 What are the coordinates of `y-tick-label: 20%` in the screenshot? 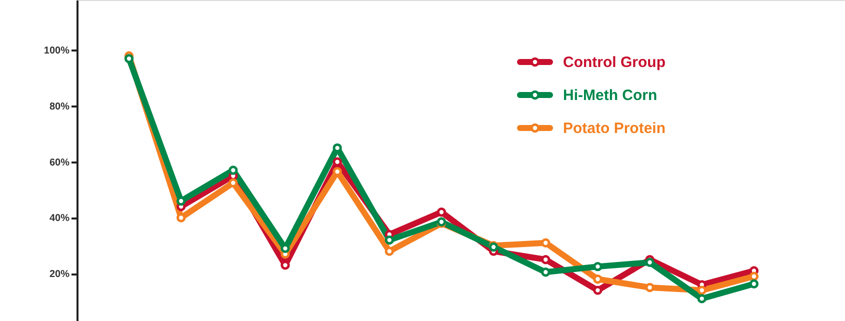 It's located at (59, 274).